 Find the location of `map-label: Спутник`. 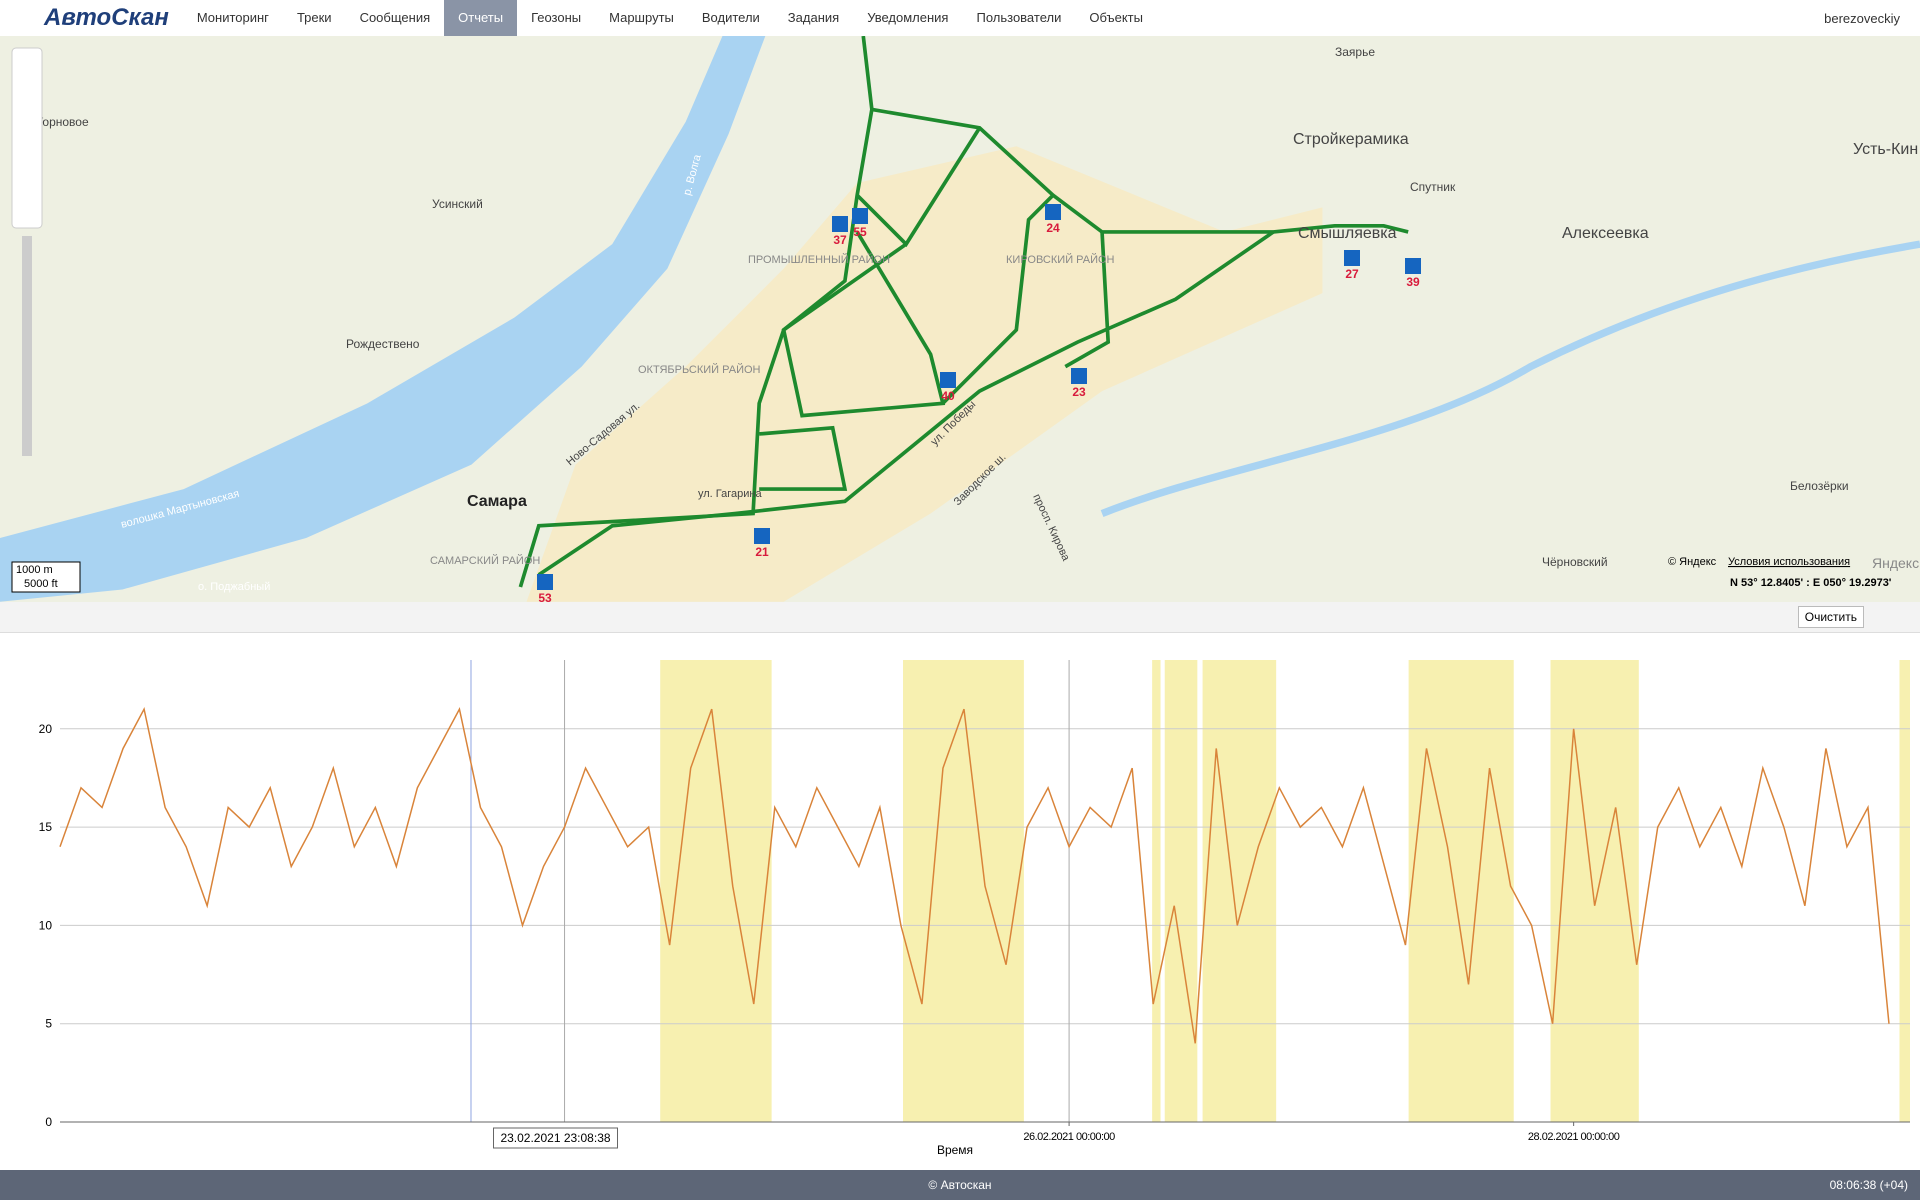

map-label: Спутник is located at coordinates (1433, 187).